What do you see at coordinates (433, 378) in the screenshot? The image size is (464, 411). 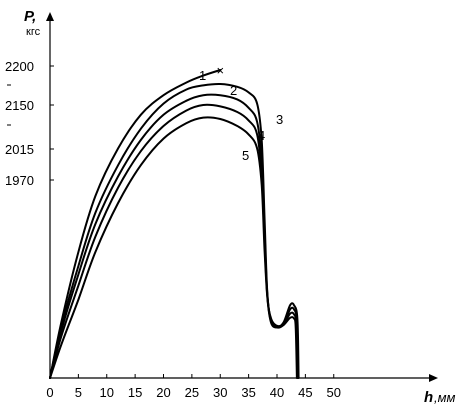 I see `x-axis-arrow` at bounding box center [433, 378].